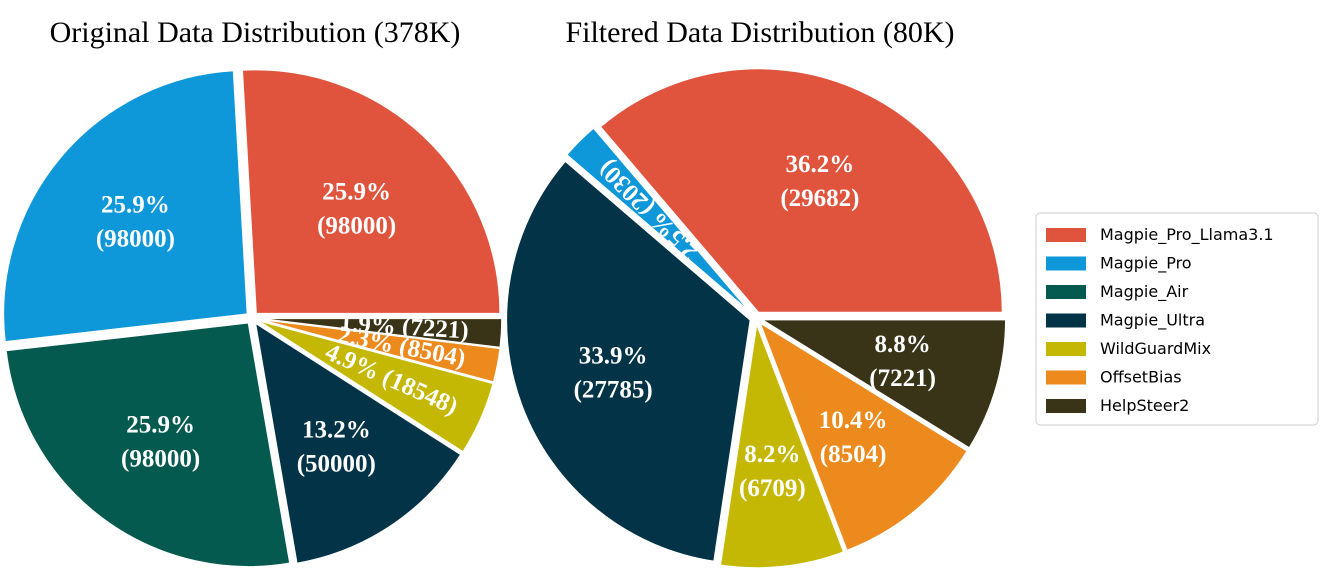  What do you see at coordinates (659, 221) in the screenshot?
I see `pie1-slice-magpie-pro` at bounding box center [659, 221].